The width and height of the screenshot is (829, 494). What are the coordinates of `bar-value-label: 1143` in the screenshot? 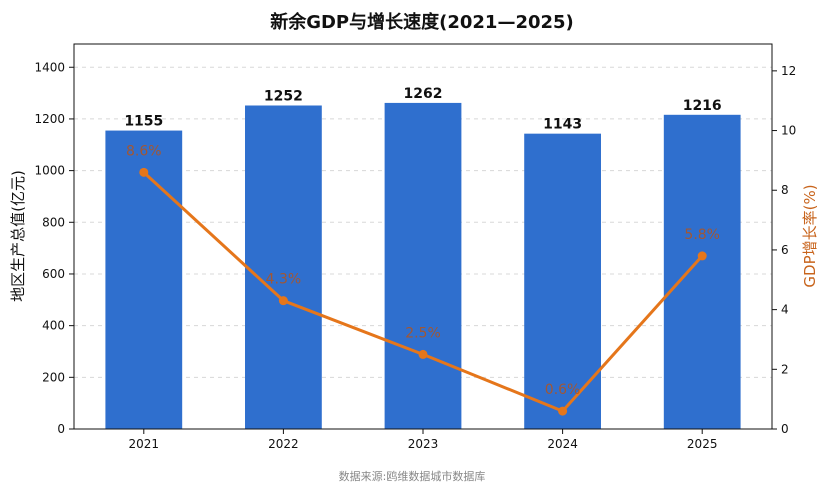 It's located at (562, 125).